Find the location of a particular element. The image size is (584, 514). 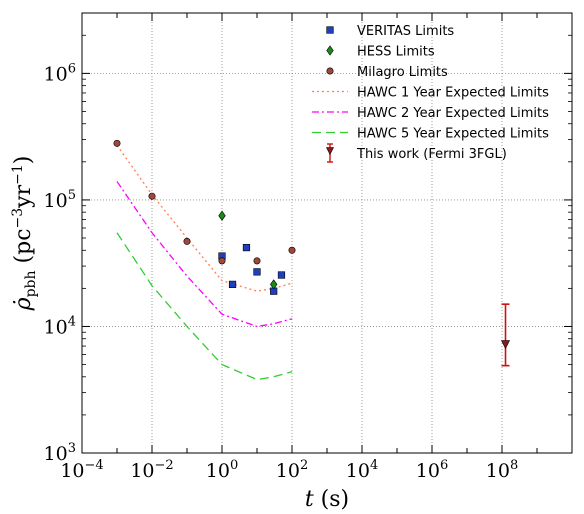

x-tick-label: 10⁴ is located at coordinates (362, 470).